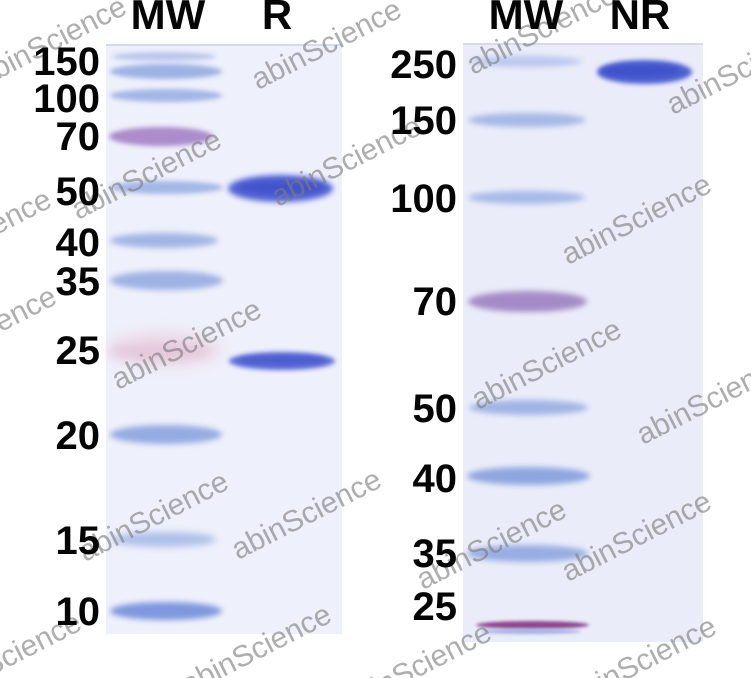  Describe the element at coordinates (640, 19) in the screenshot. I see `lane-header-nr: NR` at that location.